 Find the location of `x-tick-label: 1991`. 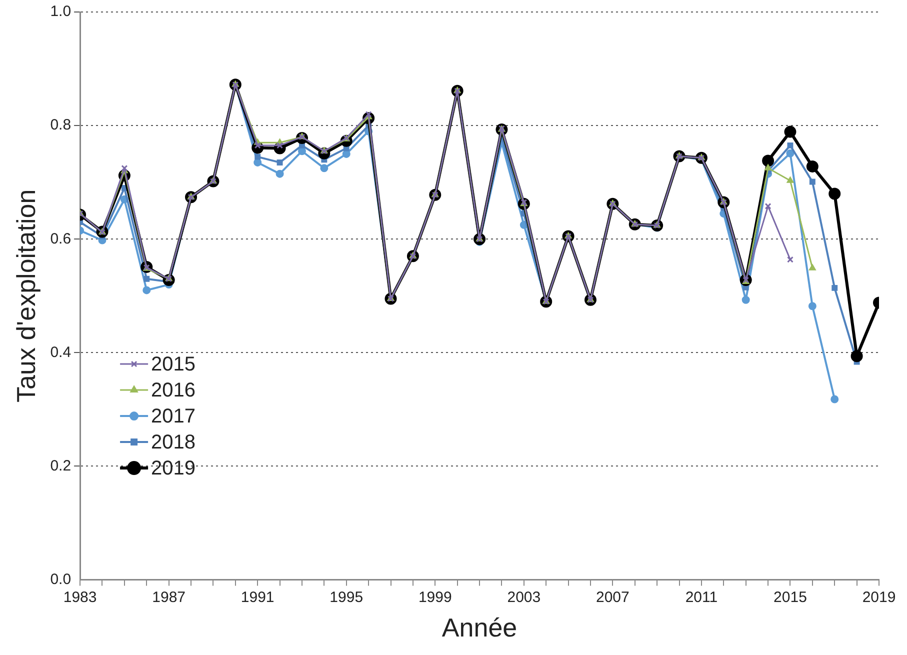

x-tick-label: 1991 is located at coordinates (257, 597).